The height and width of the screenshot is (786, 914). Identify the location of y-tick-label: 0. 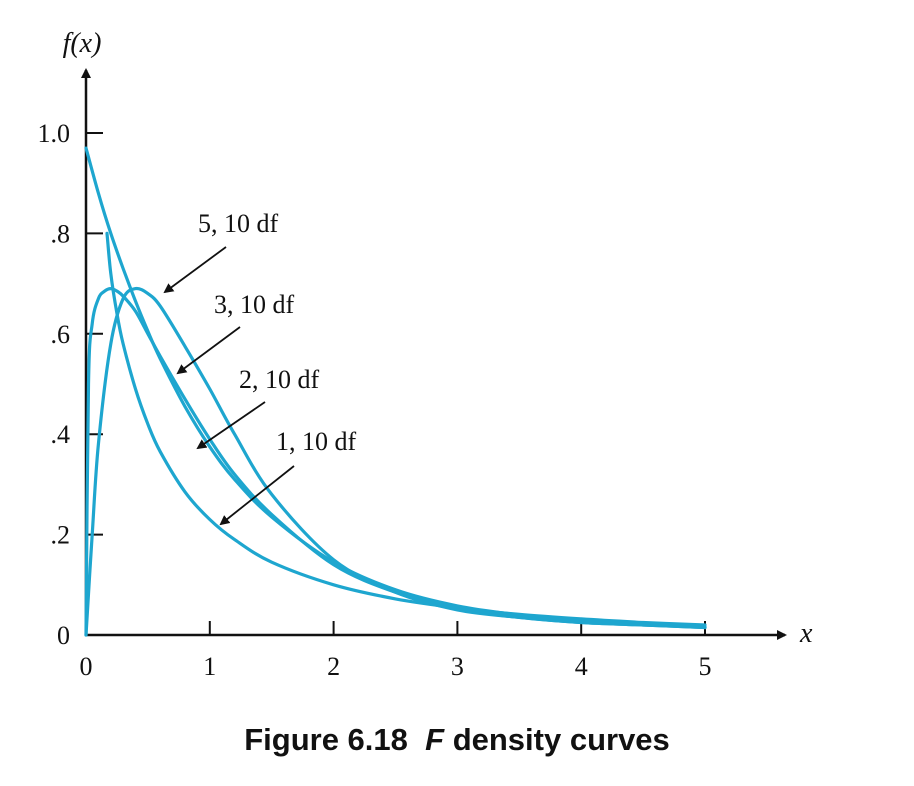
(63, 635).